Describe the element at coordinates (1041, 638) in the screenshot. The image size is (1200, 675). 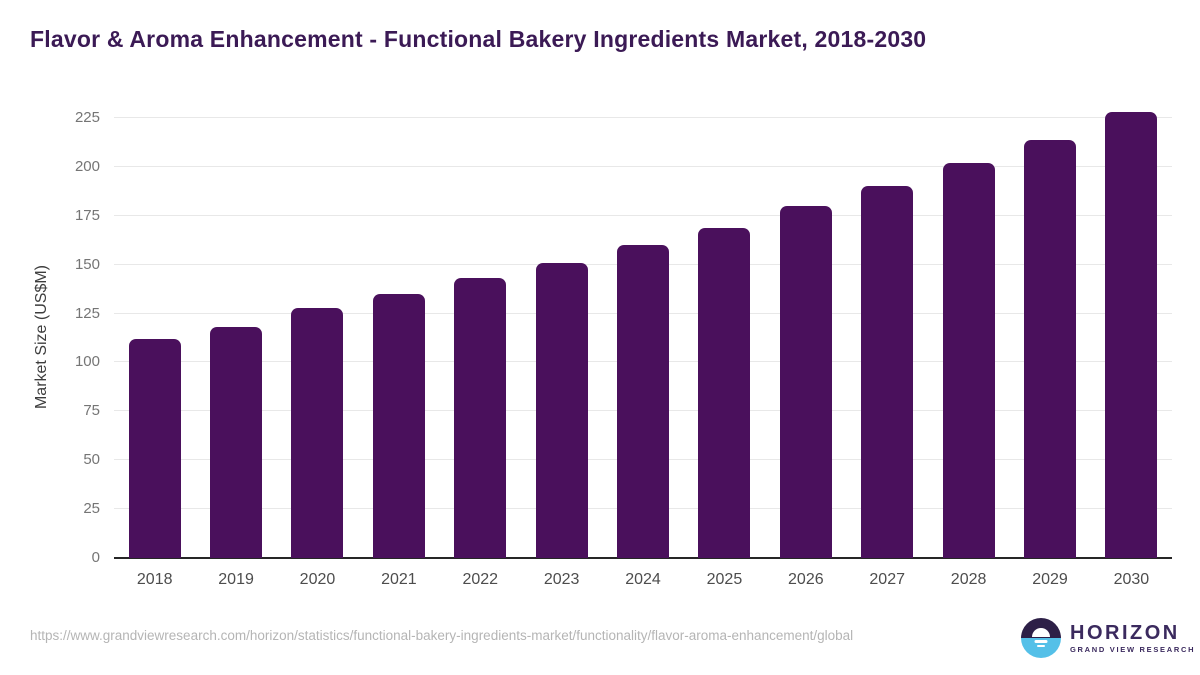
I see `horizon-logo-icon` at that location.